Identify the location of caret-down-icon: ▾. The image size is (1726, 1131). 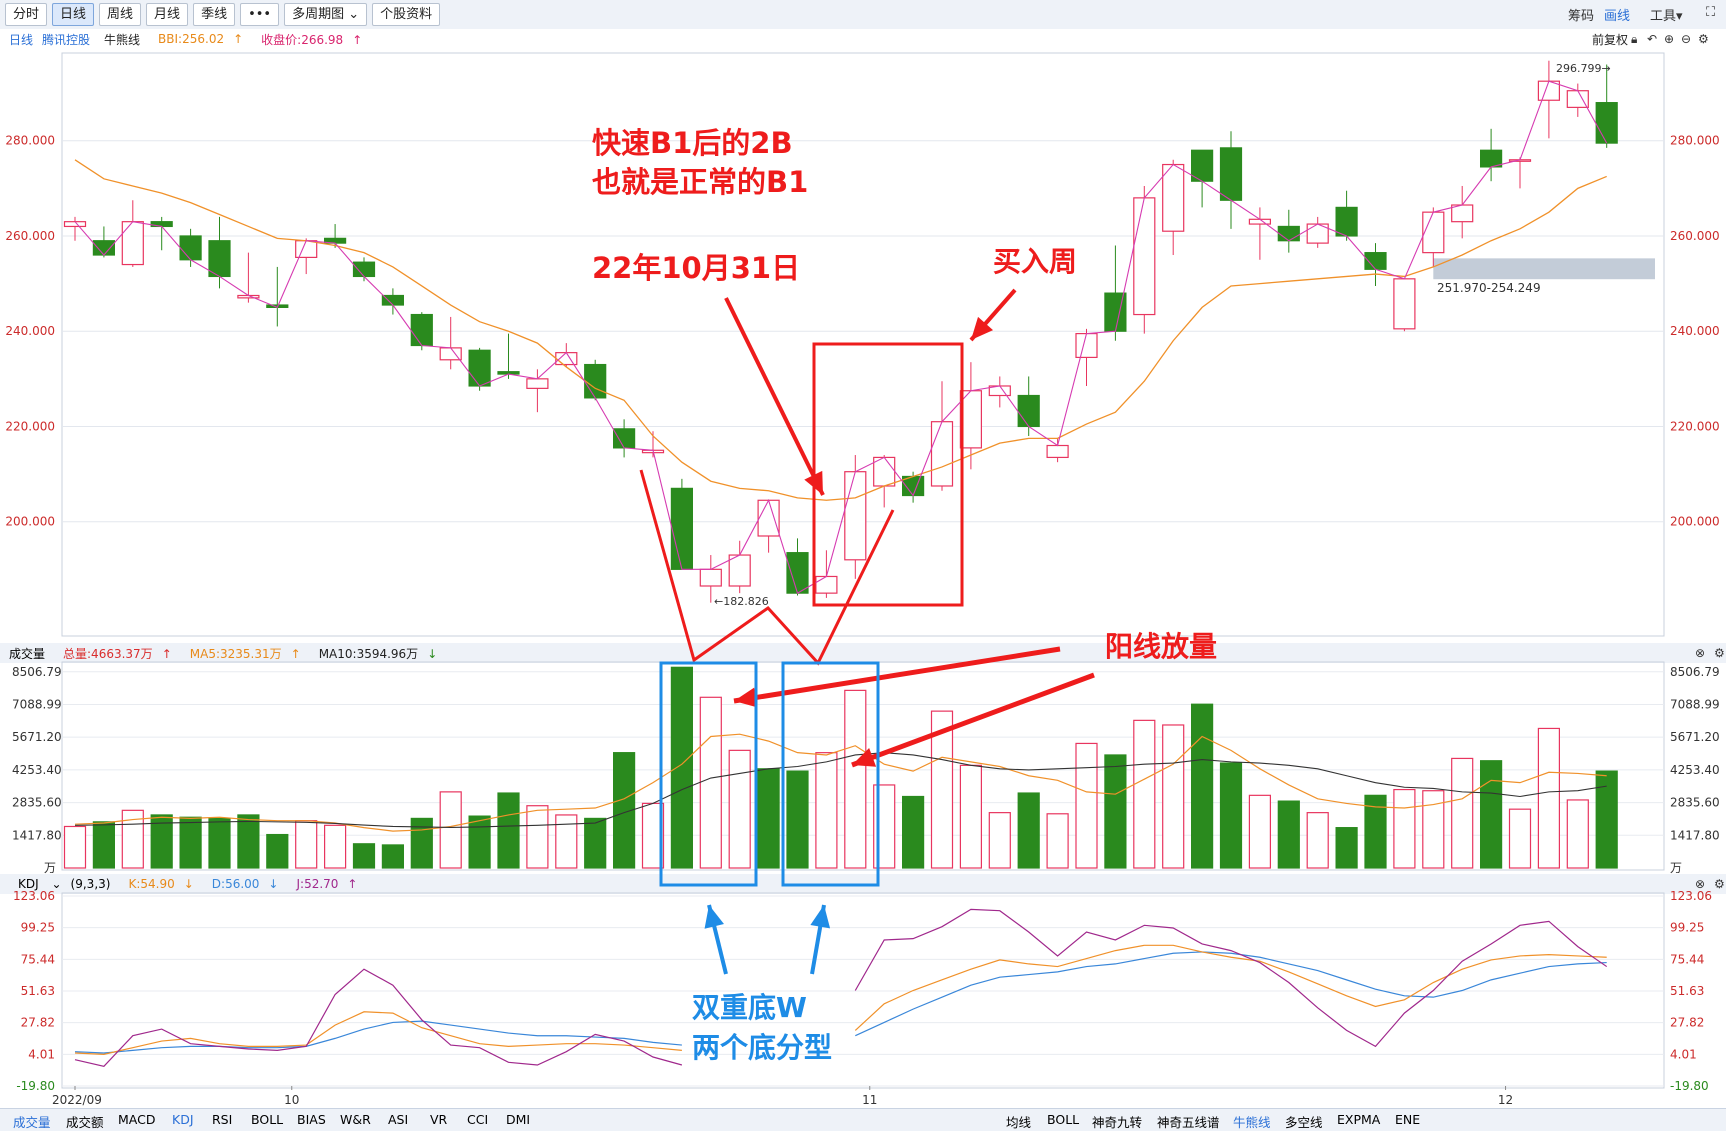
(1679, 16).